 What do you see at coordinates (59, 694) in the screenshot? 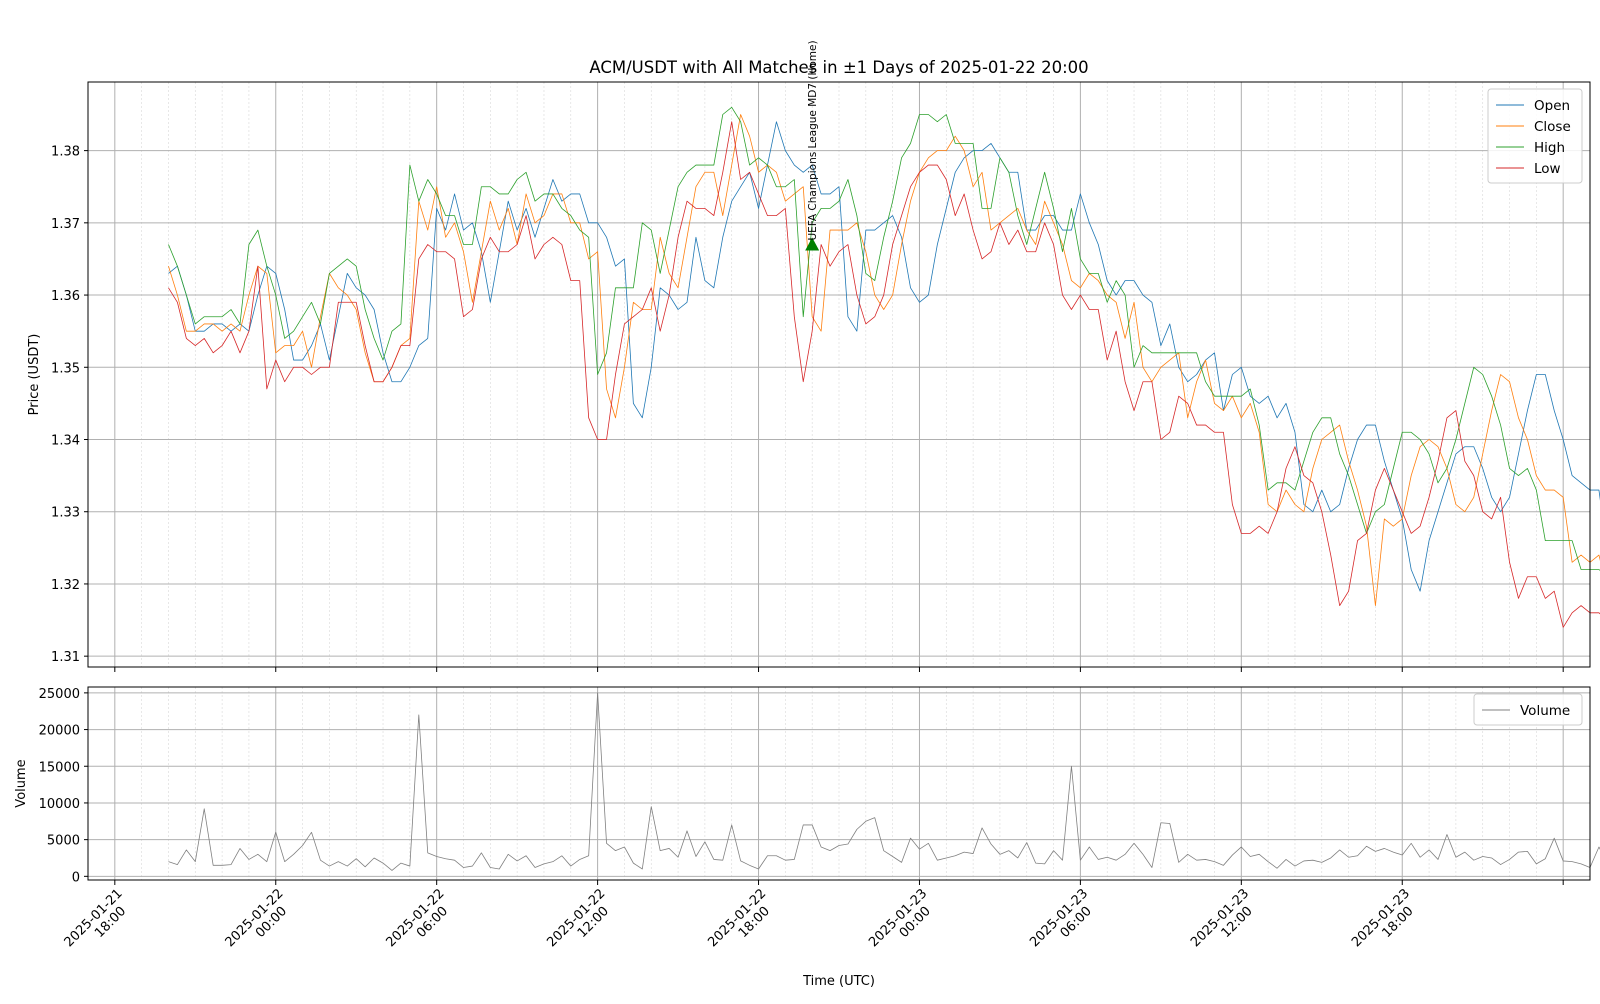
I see `volume-ytick-label: 25000` at bounding box center [59, 694].